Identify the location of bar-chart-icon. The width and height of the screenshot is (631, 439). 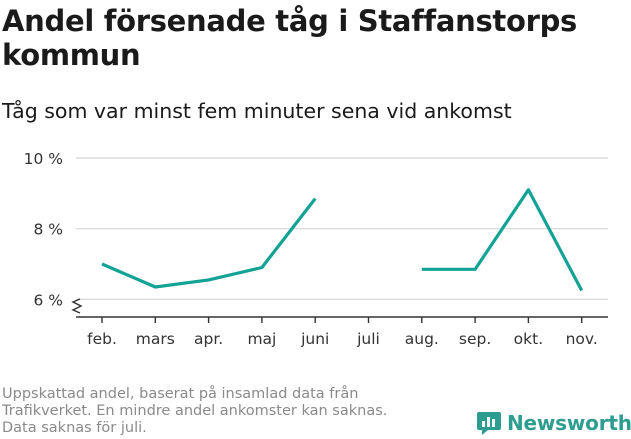
(489, 423).